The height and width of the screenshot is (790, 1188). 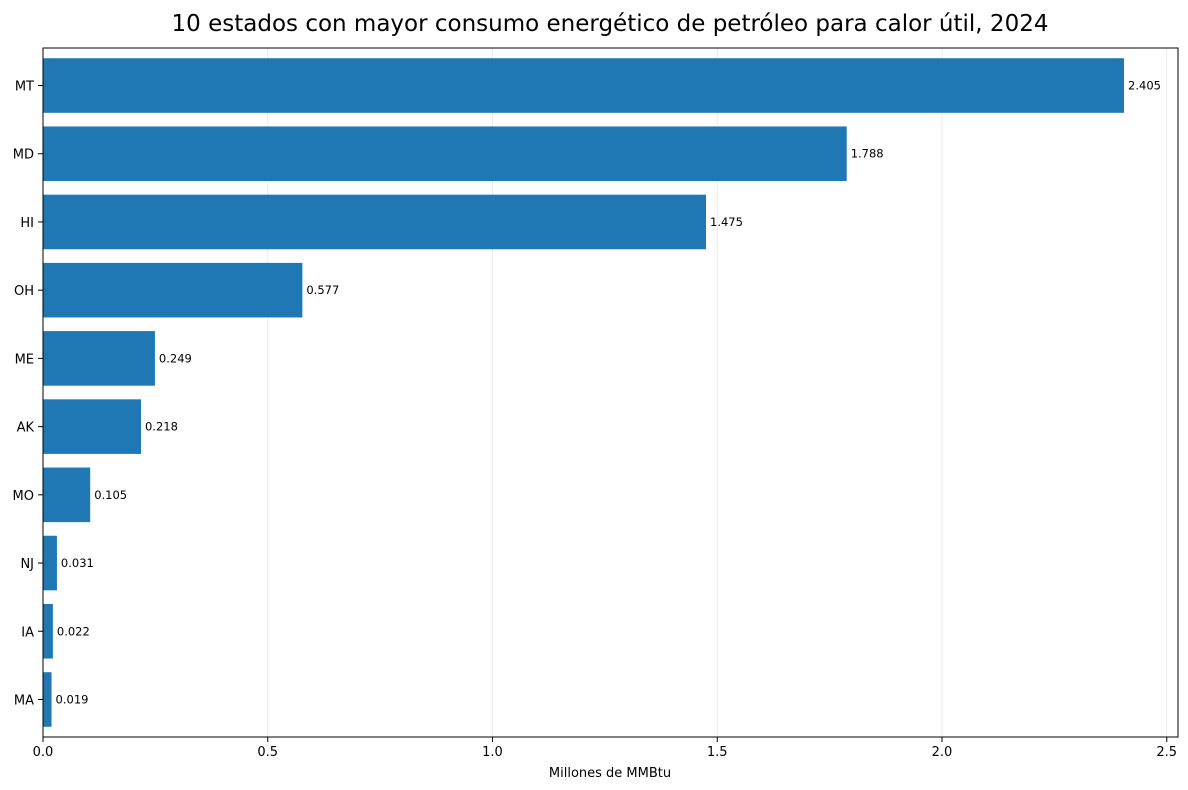 What do you see at coordinates (92, 426) in the screenshot?
I see `bar-ak` at bounding box center [92, 426].